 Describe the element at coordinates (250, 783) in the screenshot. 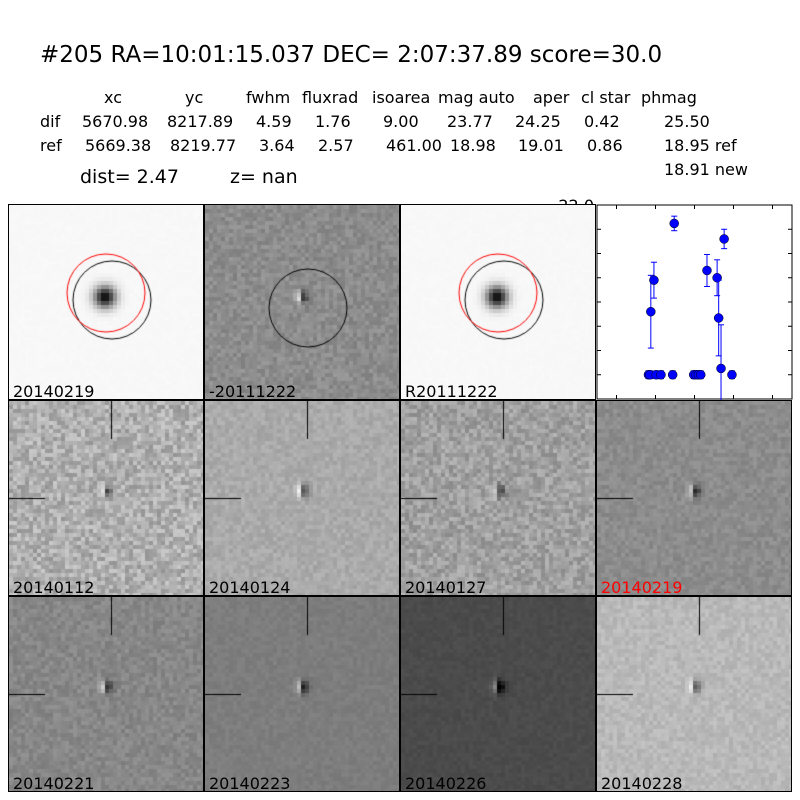

I see `stamp-label: 20140223` at that location.